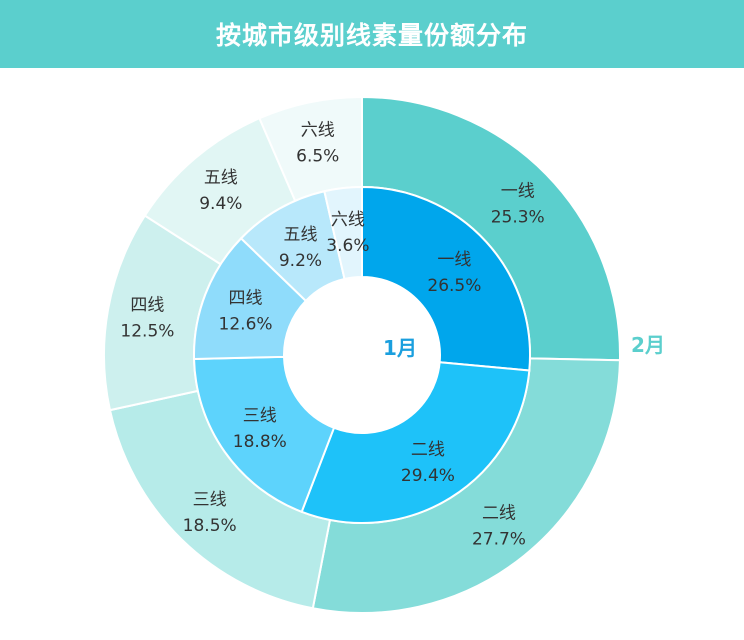  What do you see at coordinates (147, 305) in the screenshot?
I see `outer-slice-category-label: 四线` at bounding box center [147, 305].